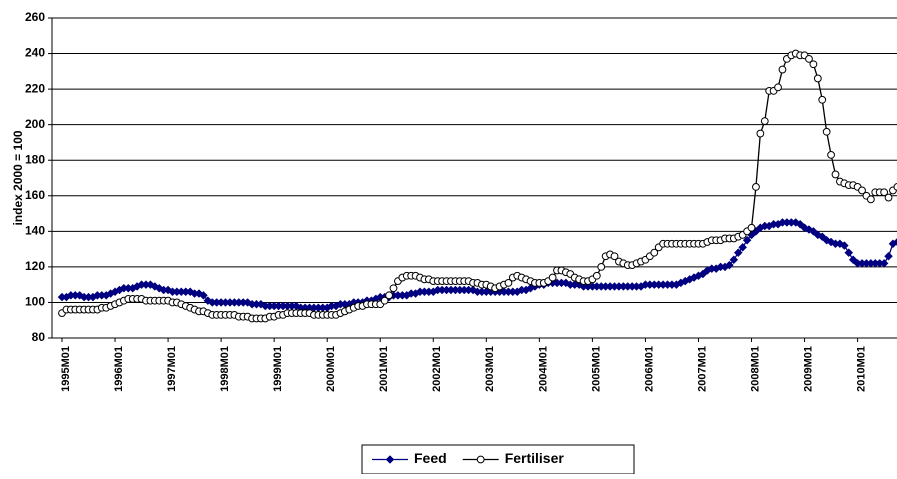 This screenshot has width=897, height=479. Describe the element at coordinates (702, 369) in the screenshot. I see `x-tick-label: 2007M01` at that location.